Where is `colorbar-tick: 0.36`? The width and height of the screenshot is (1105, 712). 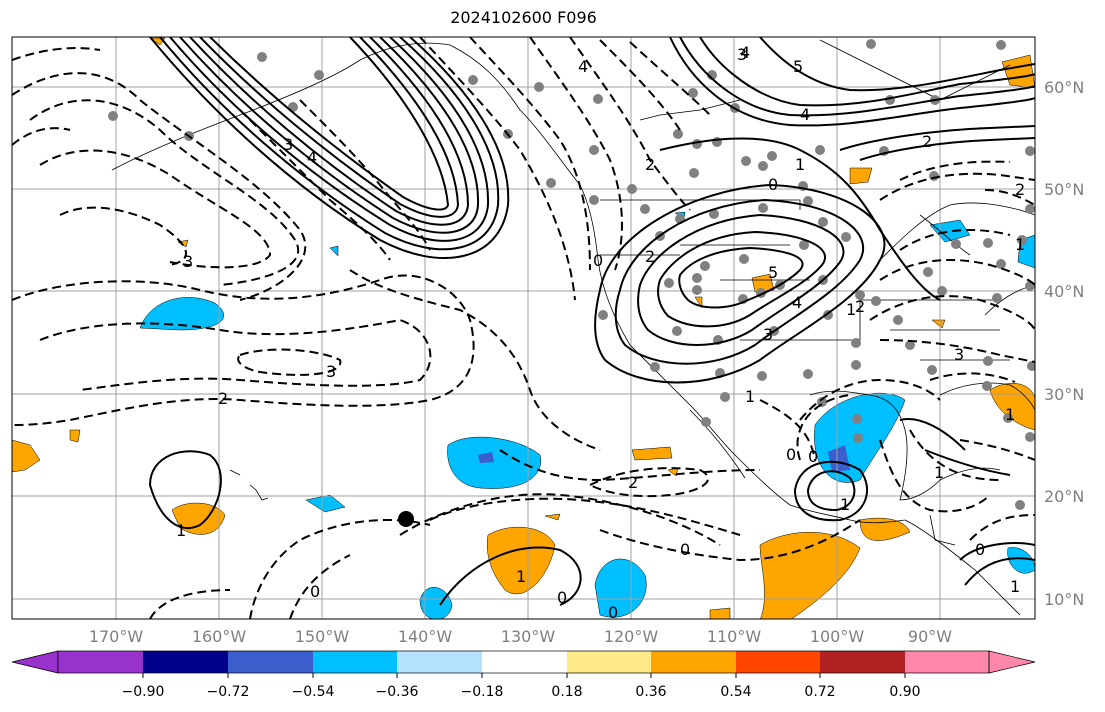 colorbar-tick: 0.36 is located at coordinates (650, 692).